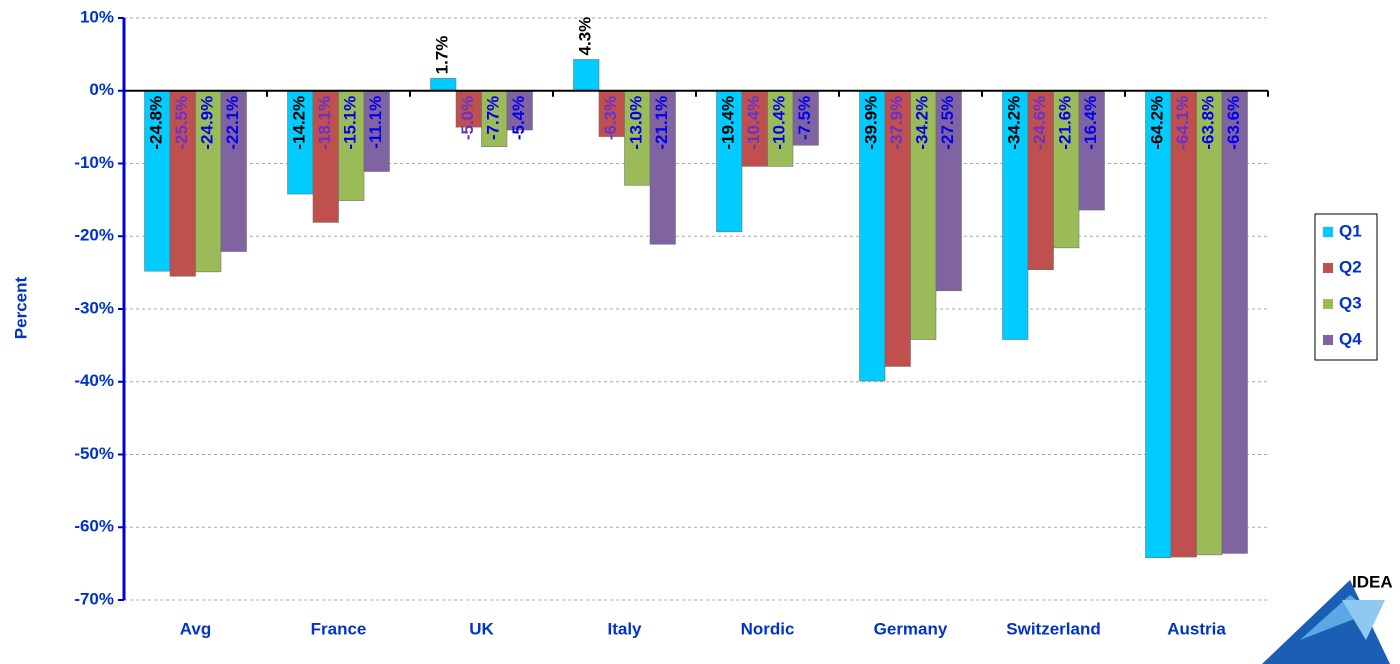 The width and height of the screenshot is (1400, 664). Describe the element at coordinates (94, 598) in the screenshot. I see `y-tick-label: -70%` at that location.